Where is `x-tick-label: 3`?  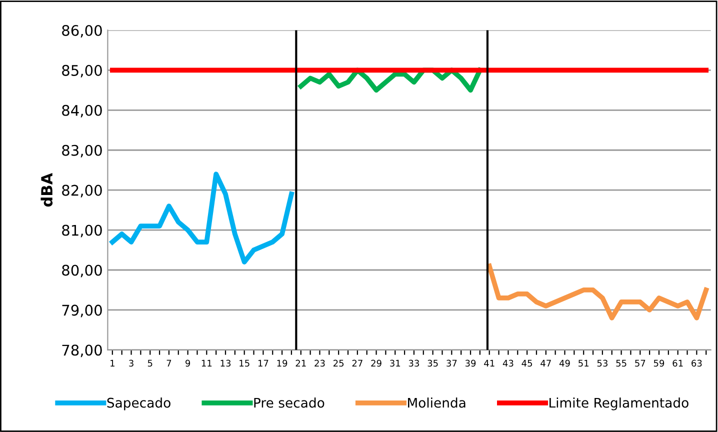
x-tick-label: 3 is located at coordinates (131, 363).